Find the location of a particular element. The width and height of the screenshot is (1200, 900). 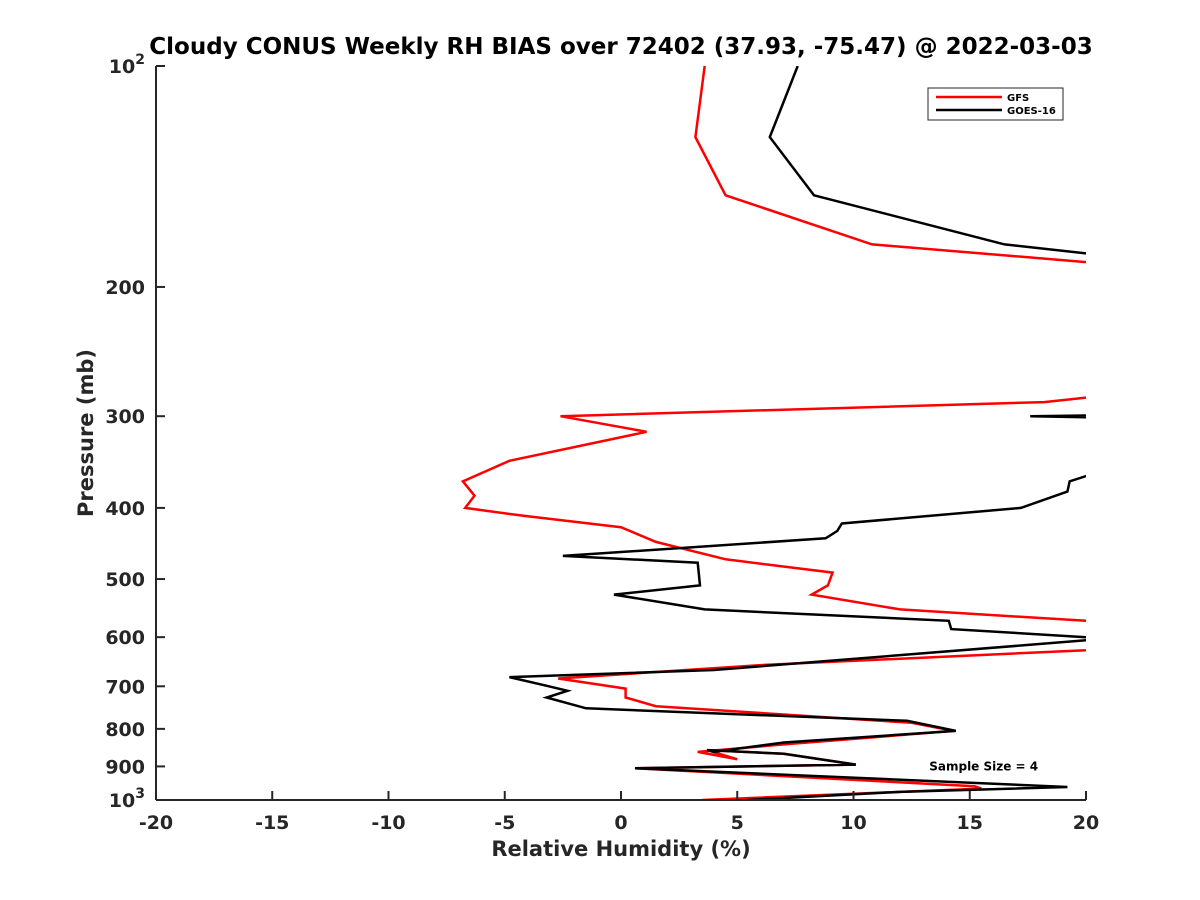

x-axis-label: Relative Humidity (%) is located at coordinates (620, 849).